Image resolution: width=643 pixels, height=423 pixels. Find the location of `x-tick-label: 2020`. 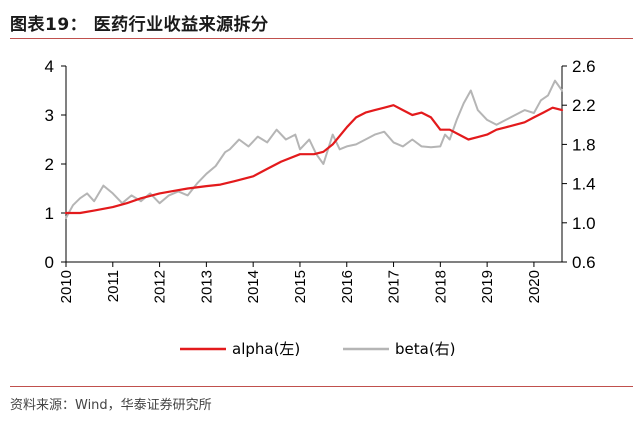

x-tick-label: 2020 is located at coordinates (534, 286).